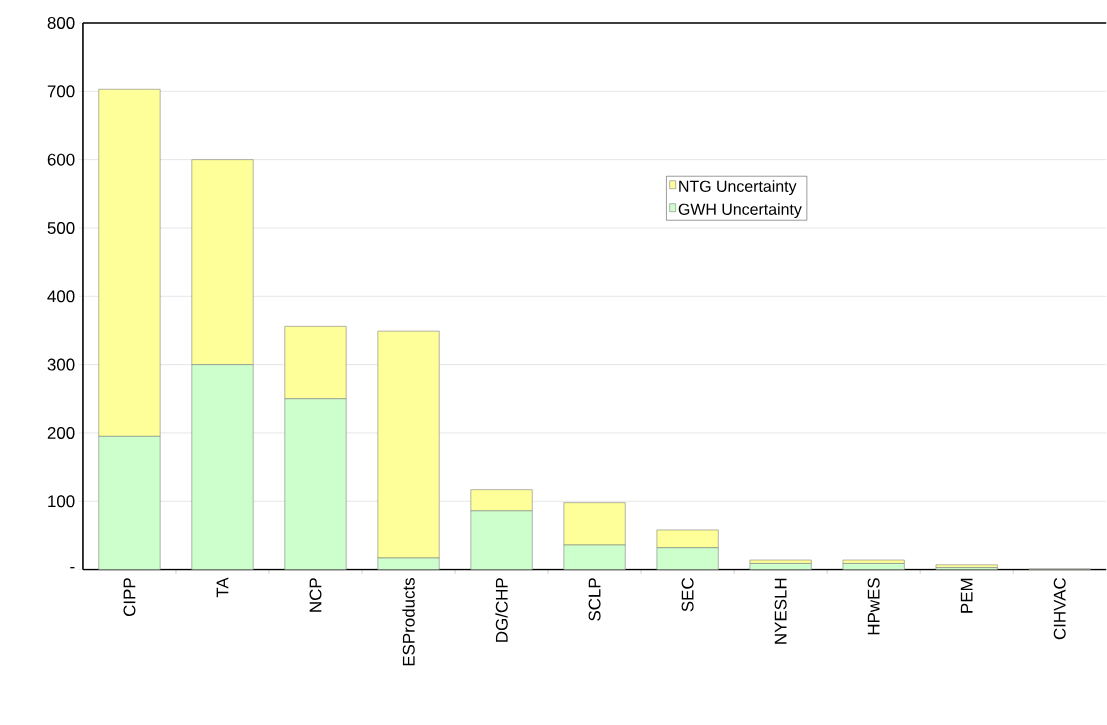 The width and height of the screenshot is (1107, 725). I want to click on y-tick-label: 800, so click(61, 22).